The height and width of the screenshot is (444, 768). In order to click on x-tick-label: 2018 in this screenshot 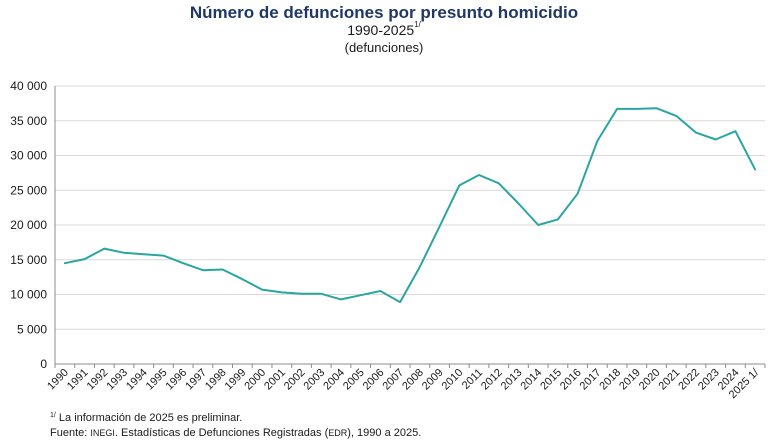, I will do `click(610, 380)`.